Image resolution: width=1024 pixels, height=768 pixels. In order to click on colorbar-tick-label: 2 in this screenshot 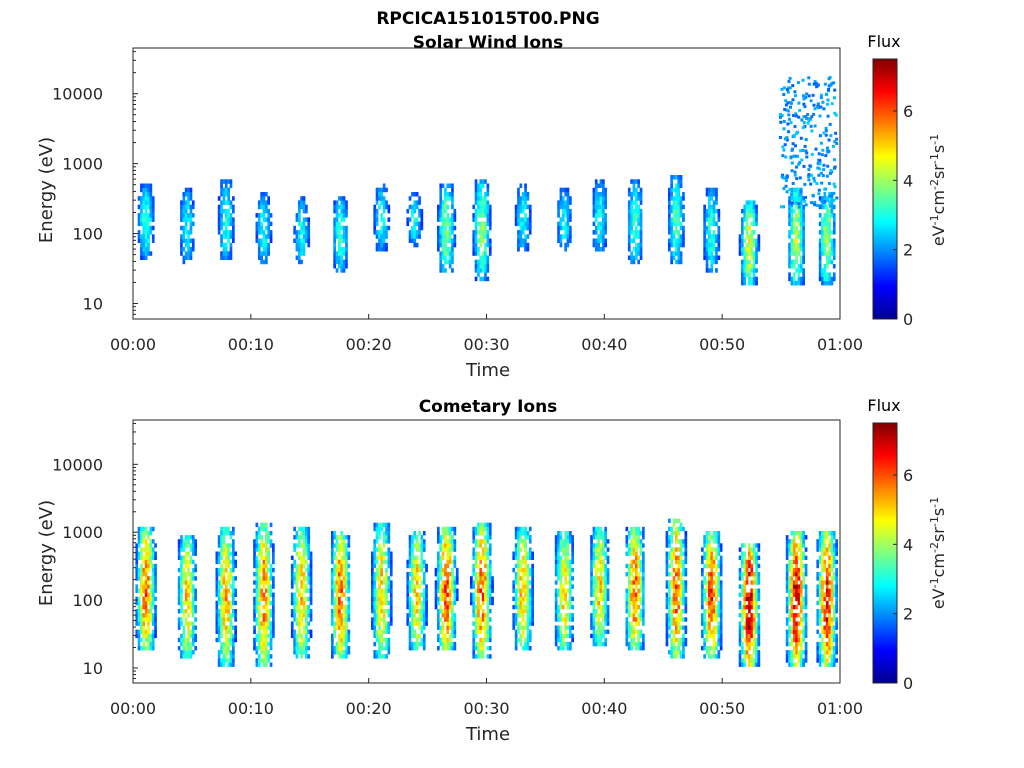, I will do `click(908, 250)`.